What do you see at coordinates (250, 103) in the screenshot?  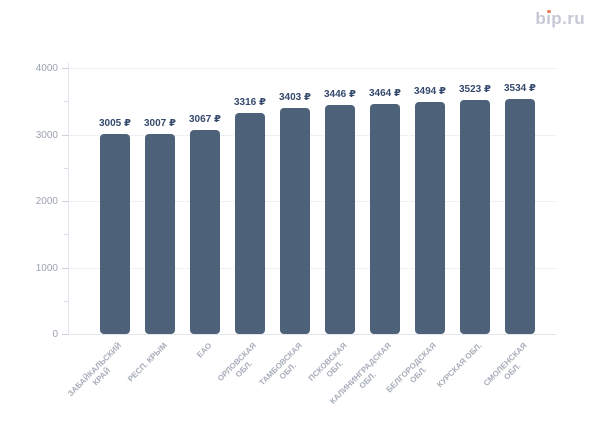 I see `value-label-4: 3316 ₽` at bounding box center [250, 103].